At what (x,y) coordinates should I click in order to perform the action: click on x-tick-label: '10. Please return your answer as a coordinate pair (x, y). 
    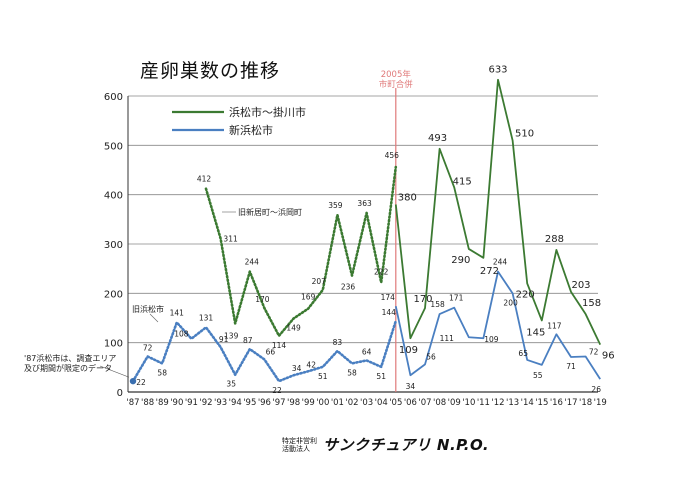
    Looking at the image, I should click on (468, 403).